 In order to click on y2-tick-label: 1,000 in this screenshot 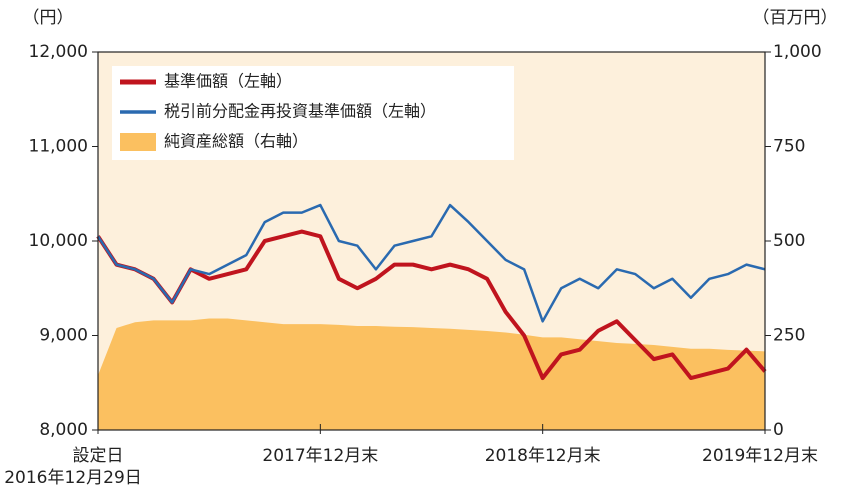, I will do `click(797, 52)`.